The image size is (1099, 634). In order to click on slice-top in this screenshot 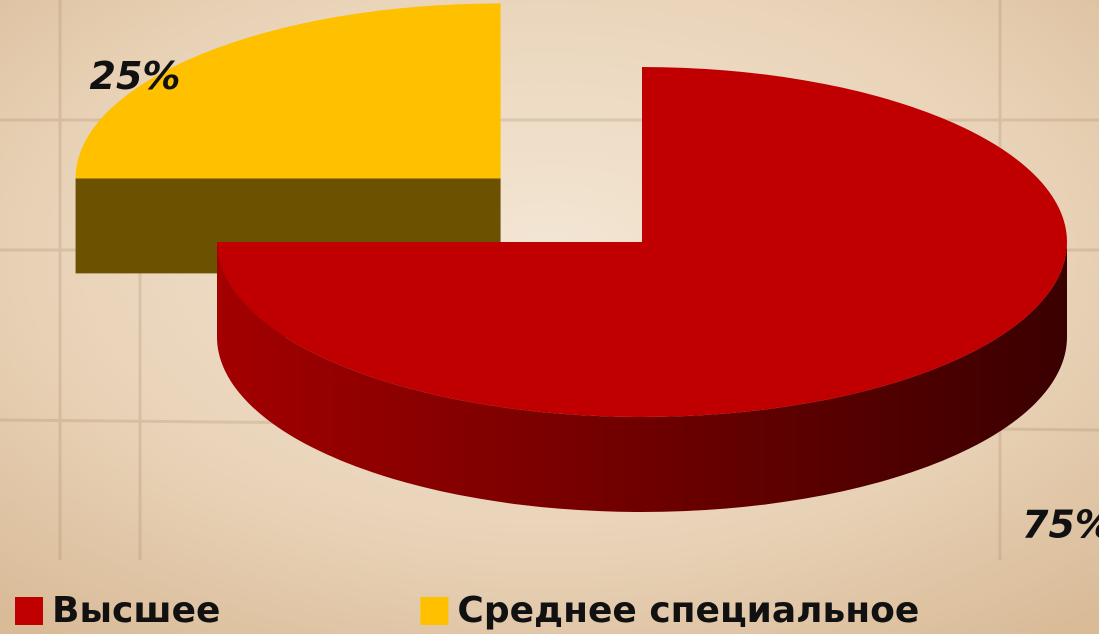, I will do `click(288, 91)`.